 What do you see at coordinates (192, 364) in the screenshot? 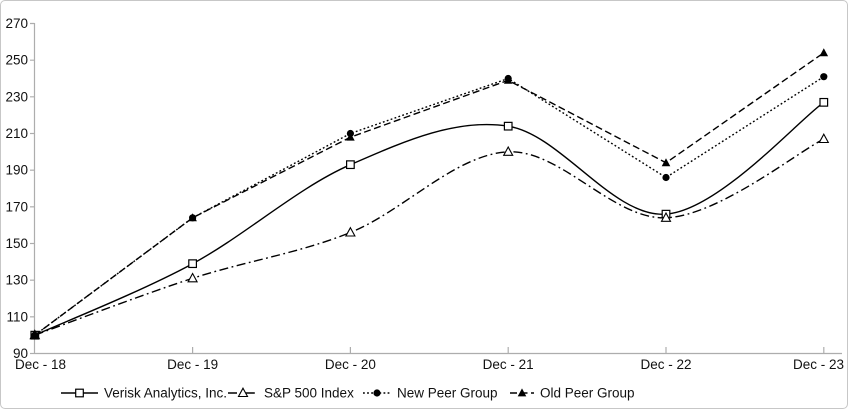
I see `x-axis-tick-label: Dec - 19` at bounding box center [192, 364].